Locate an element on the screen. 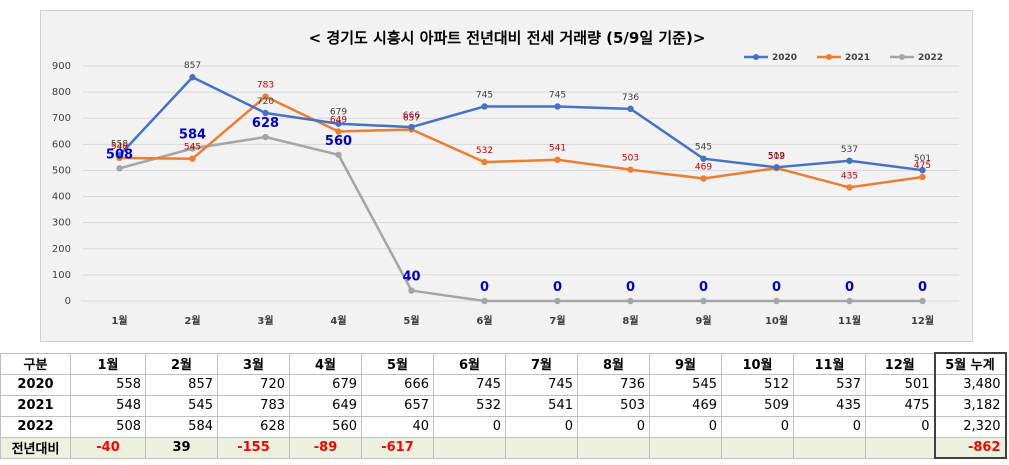  diff-cell: -89 is located at coordinates (325, 447).